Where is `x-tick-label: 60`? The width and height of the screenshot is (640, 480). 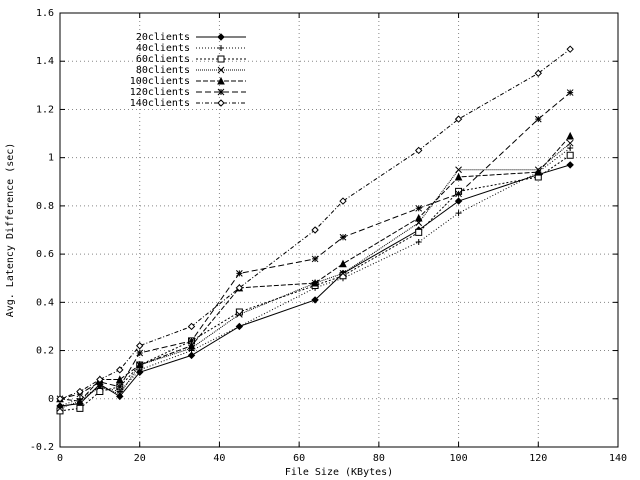
x-tick-label: 60 is located at coordinates (299, 458).